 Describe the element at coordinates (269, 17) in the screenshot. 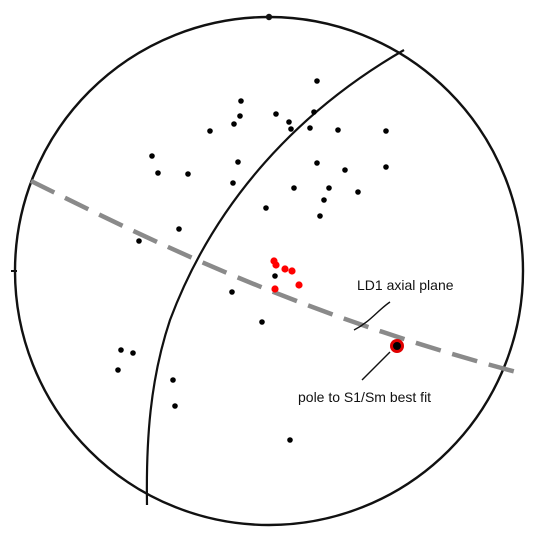

I see `north-tick` at that location.